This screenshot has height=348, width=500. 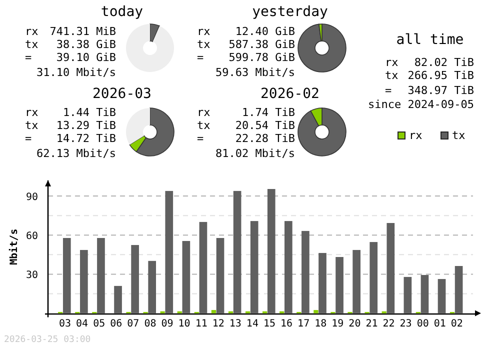 What do you see at coordinates (150, 324) in the screenshot?
I see `x-tick-label: 08` at bounding box center [150, 324].